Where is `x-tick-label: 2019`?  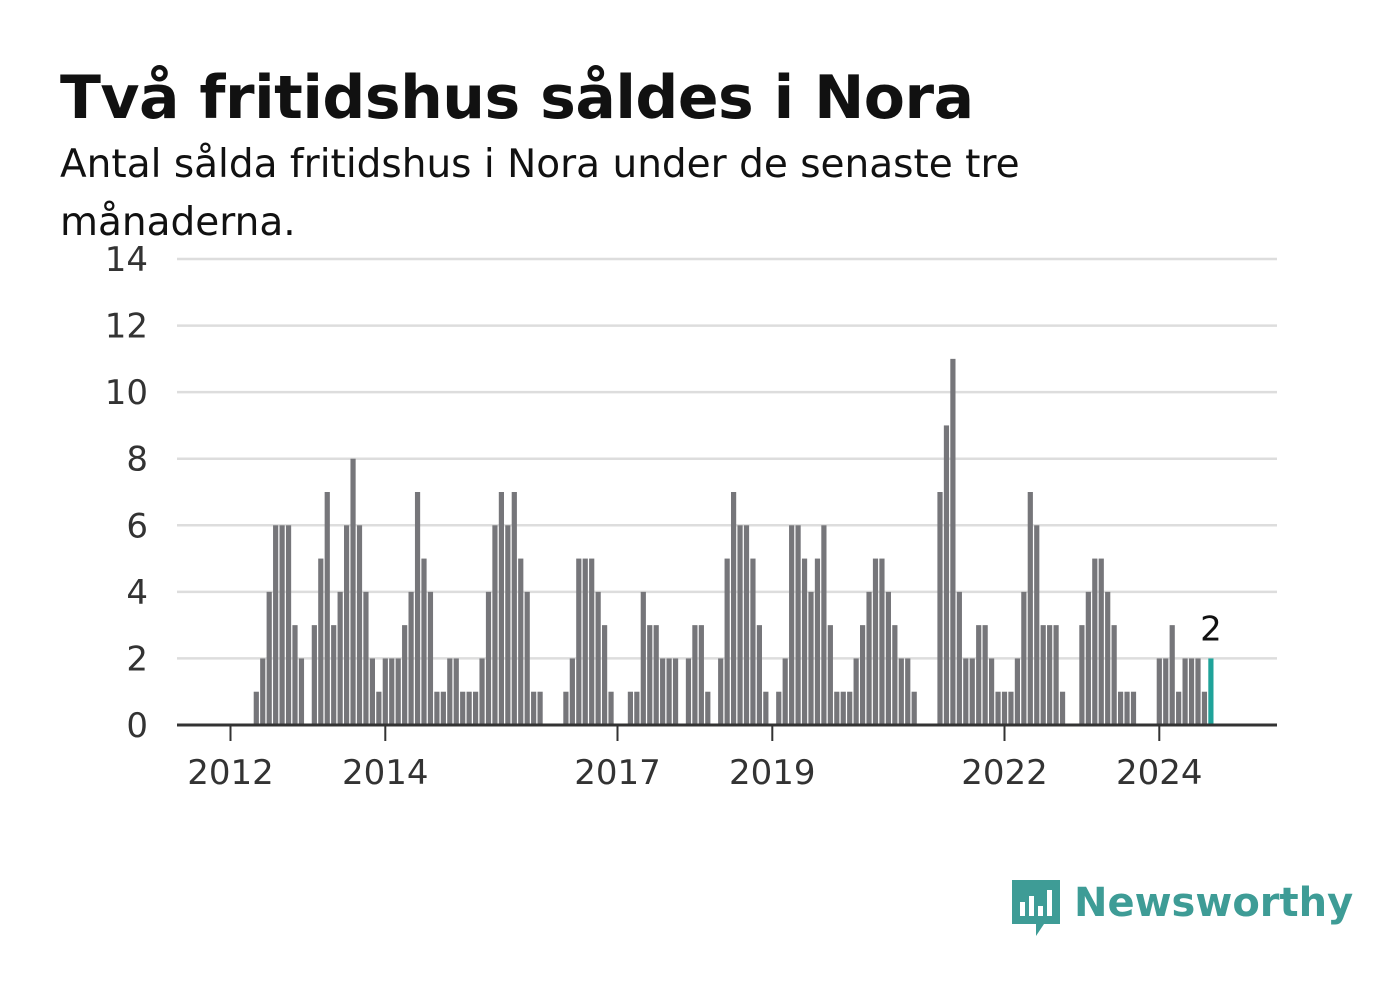 x-tick-label: 2019 is located at coordinates (772, 773).